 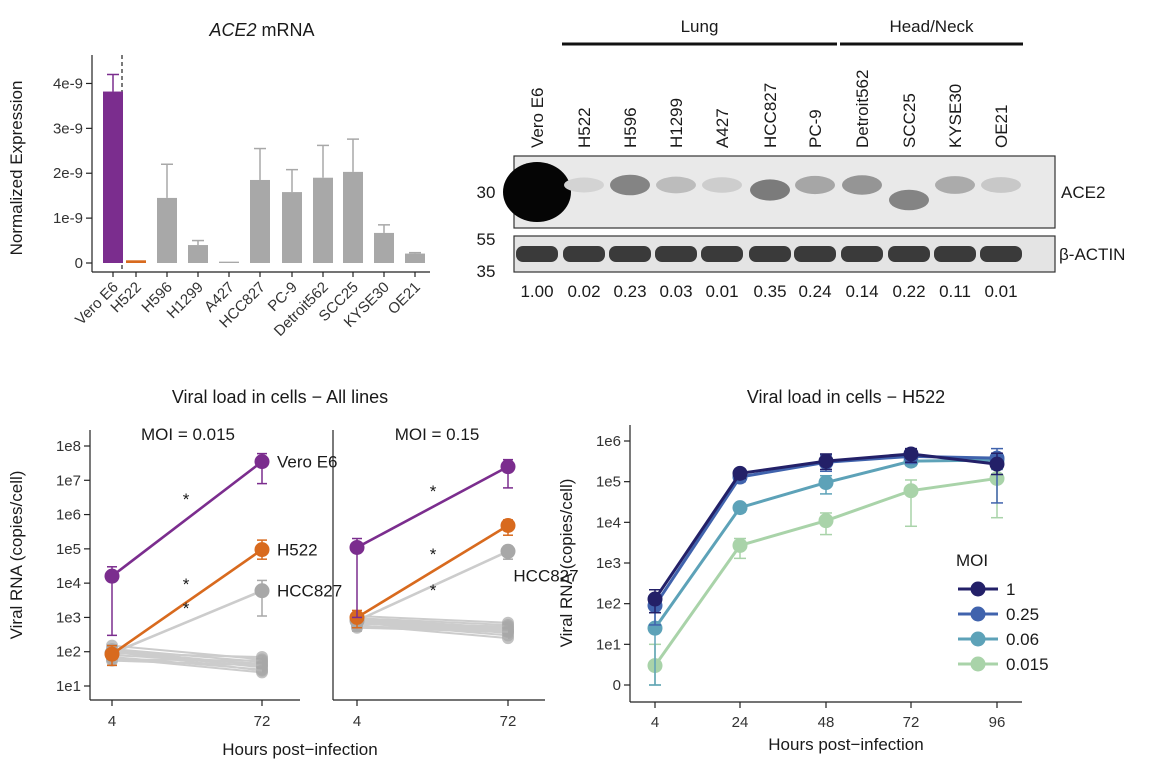 What do you see at coordinates (909, 120) in the screenshot?
I see `blot-lane-label: SCC25` at bounding box center [909, 120].